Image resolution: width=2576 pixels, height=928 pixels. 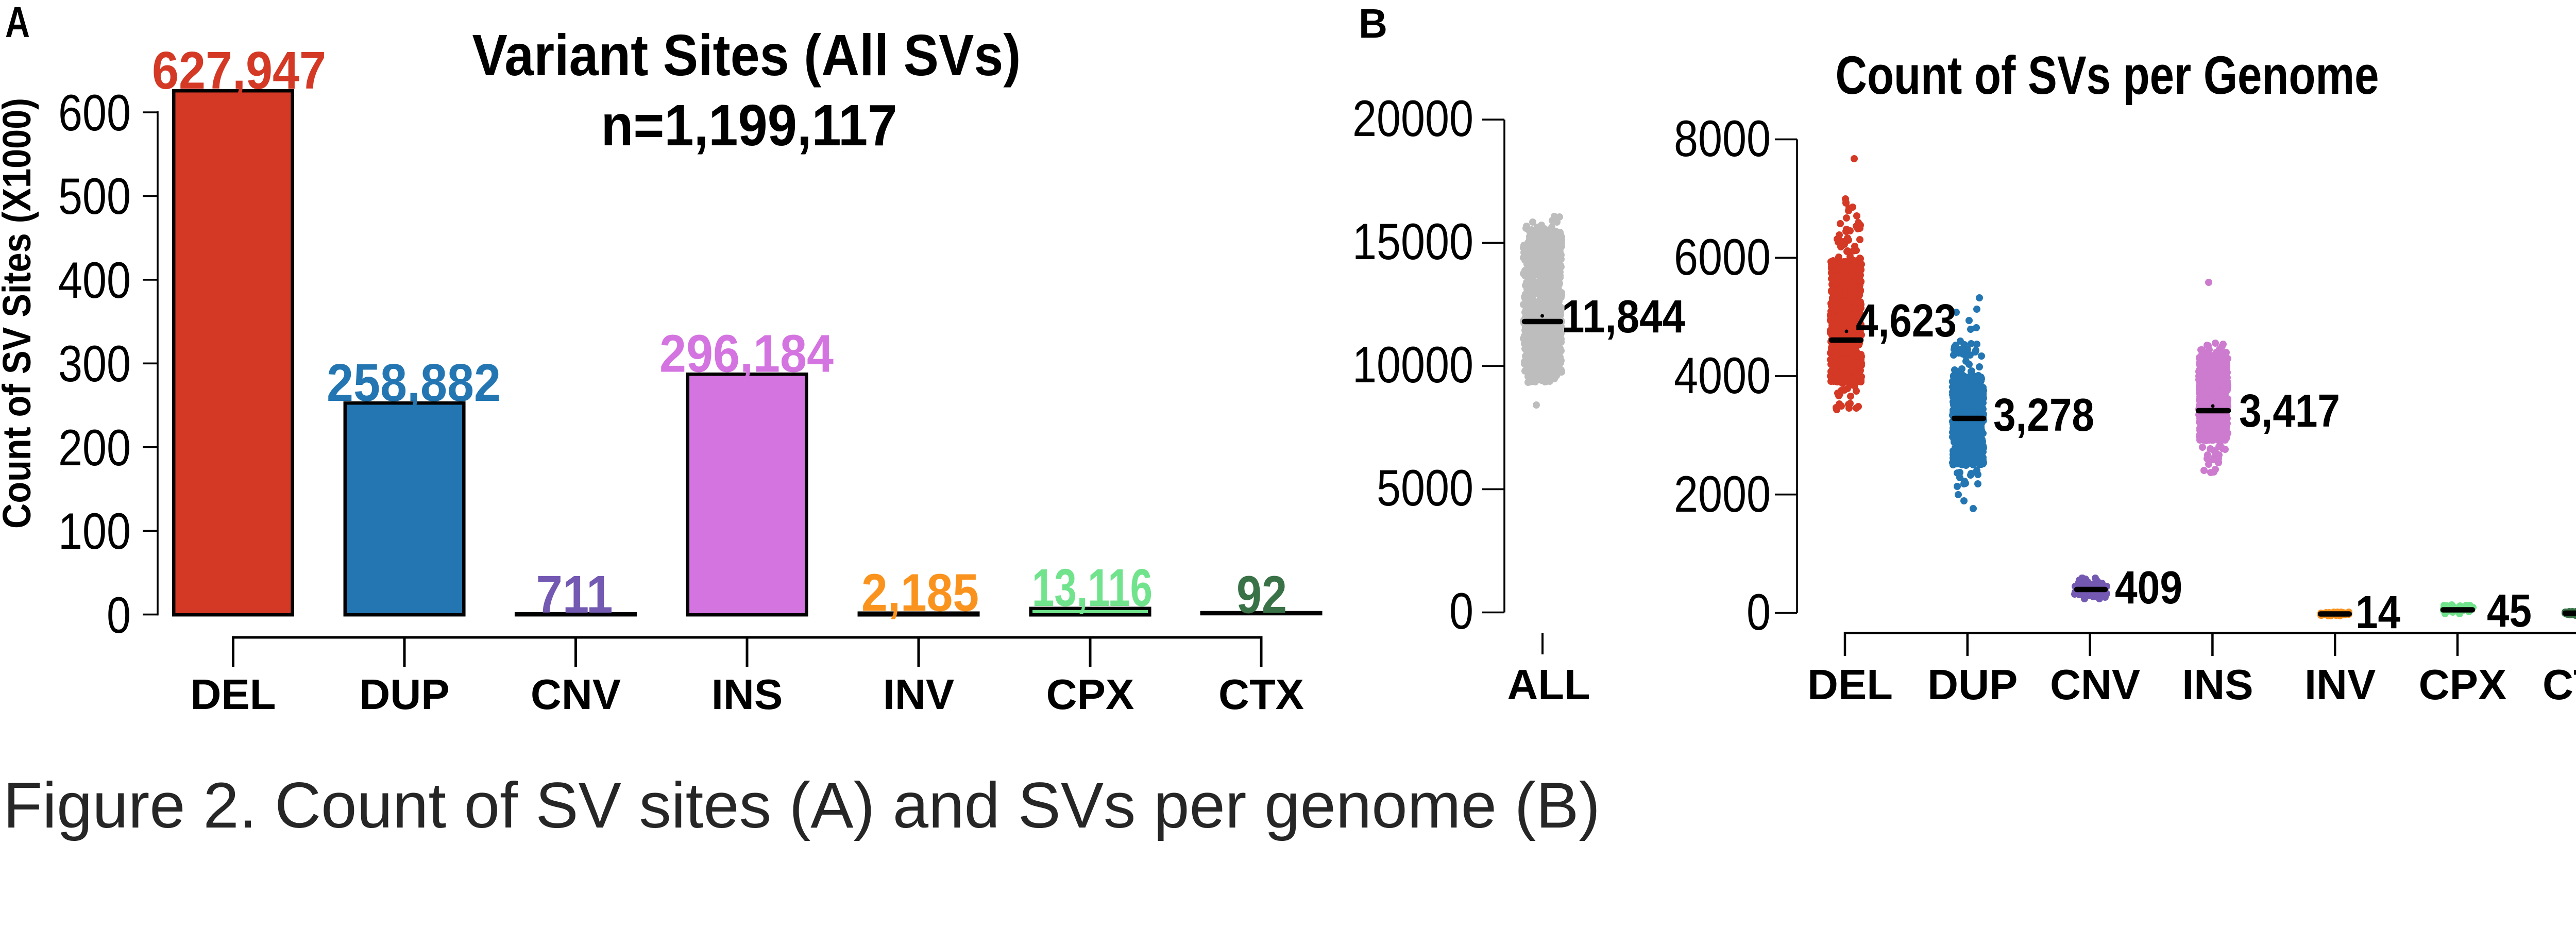 What do you see at coordinates (2377, 612) in the screenshot?
I see `svg-text: 14` at bounding box center [2377, 612].